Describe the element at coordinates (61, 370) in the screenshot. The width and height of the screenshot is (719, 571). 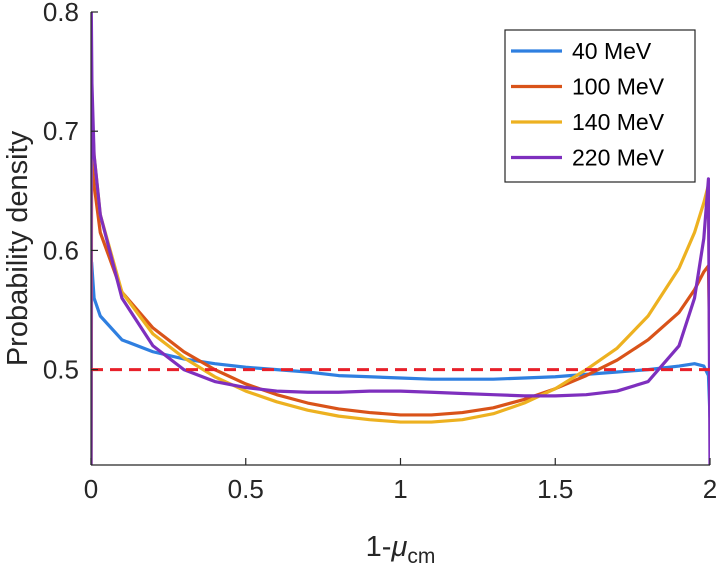
I see `y-tick-label: 0.5` at that location.